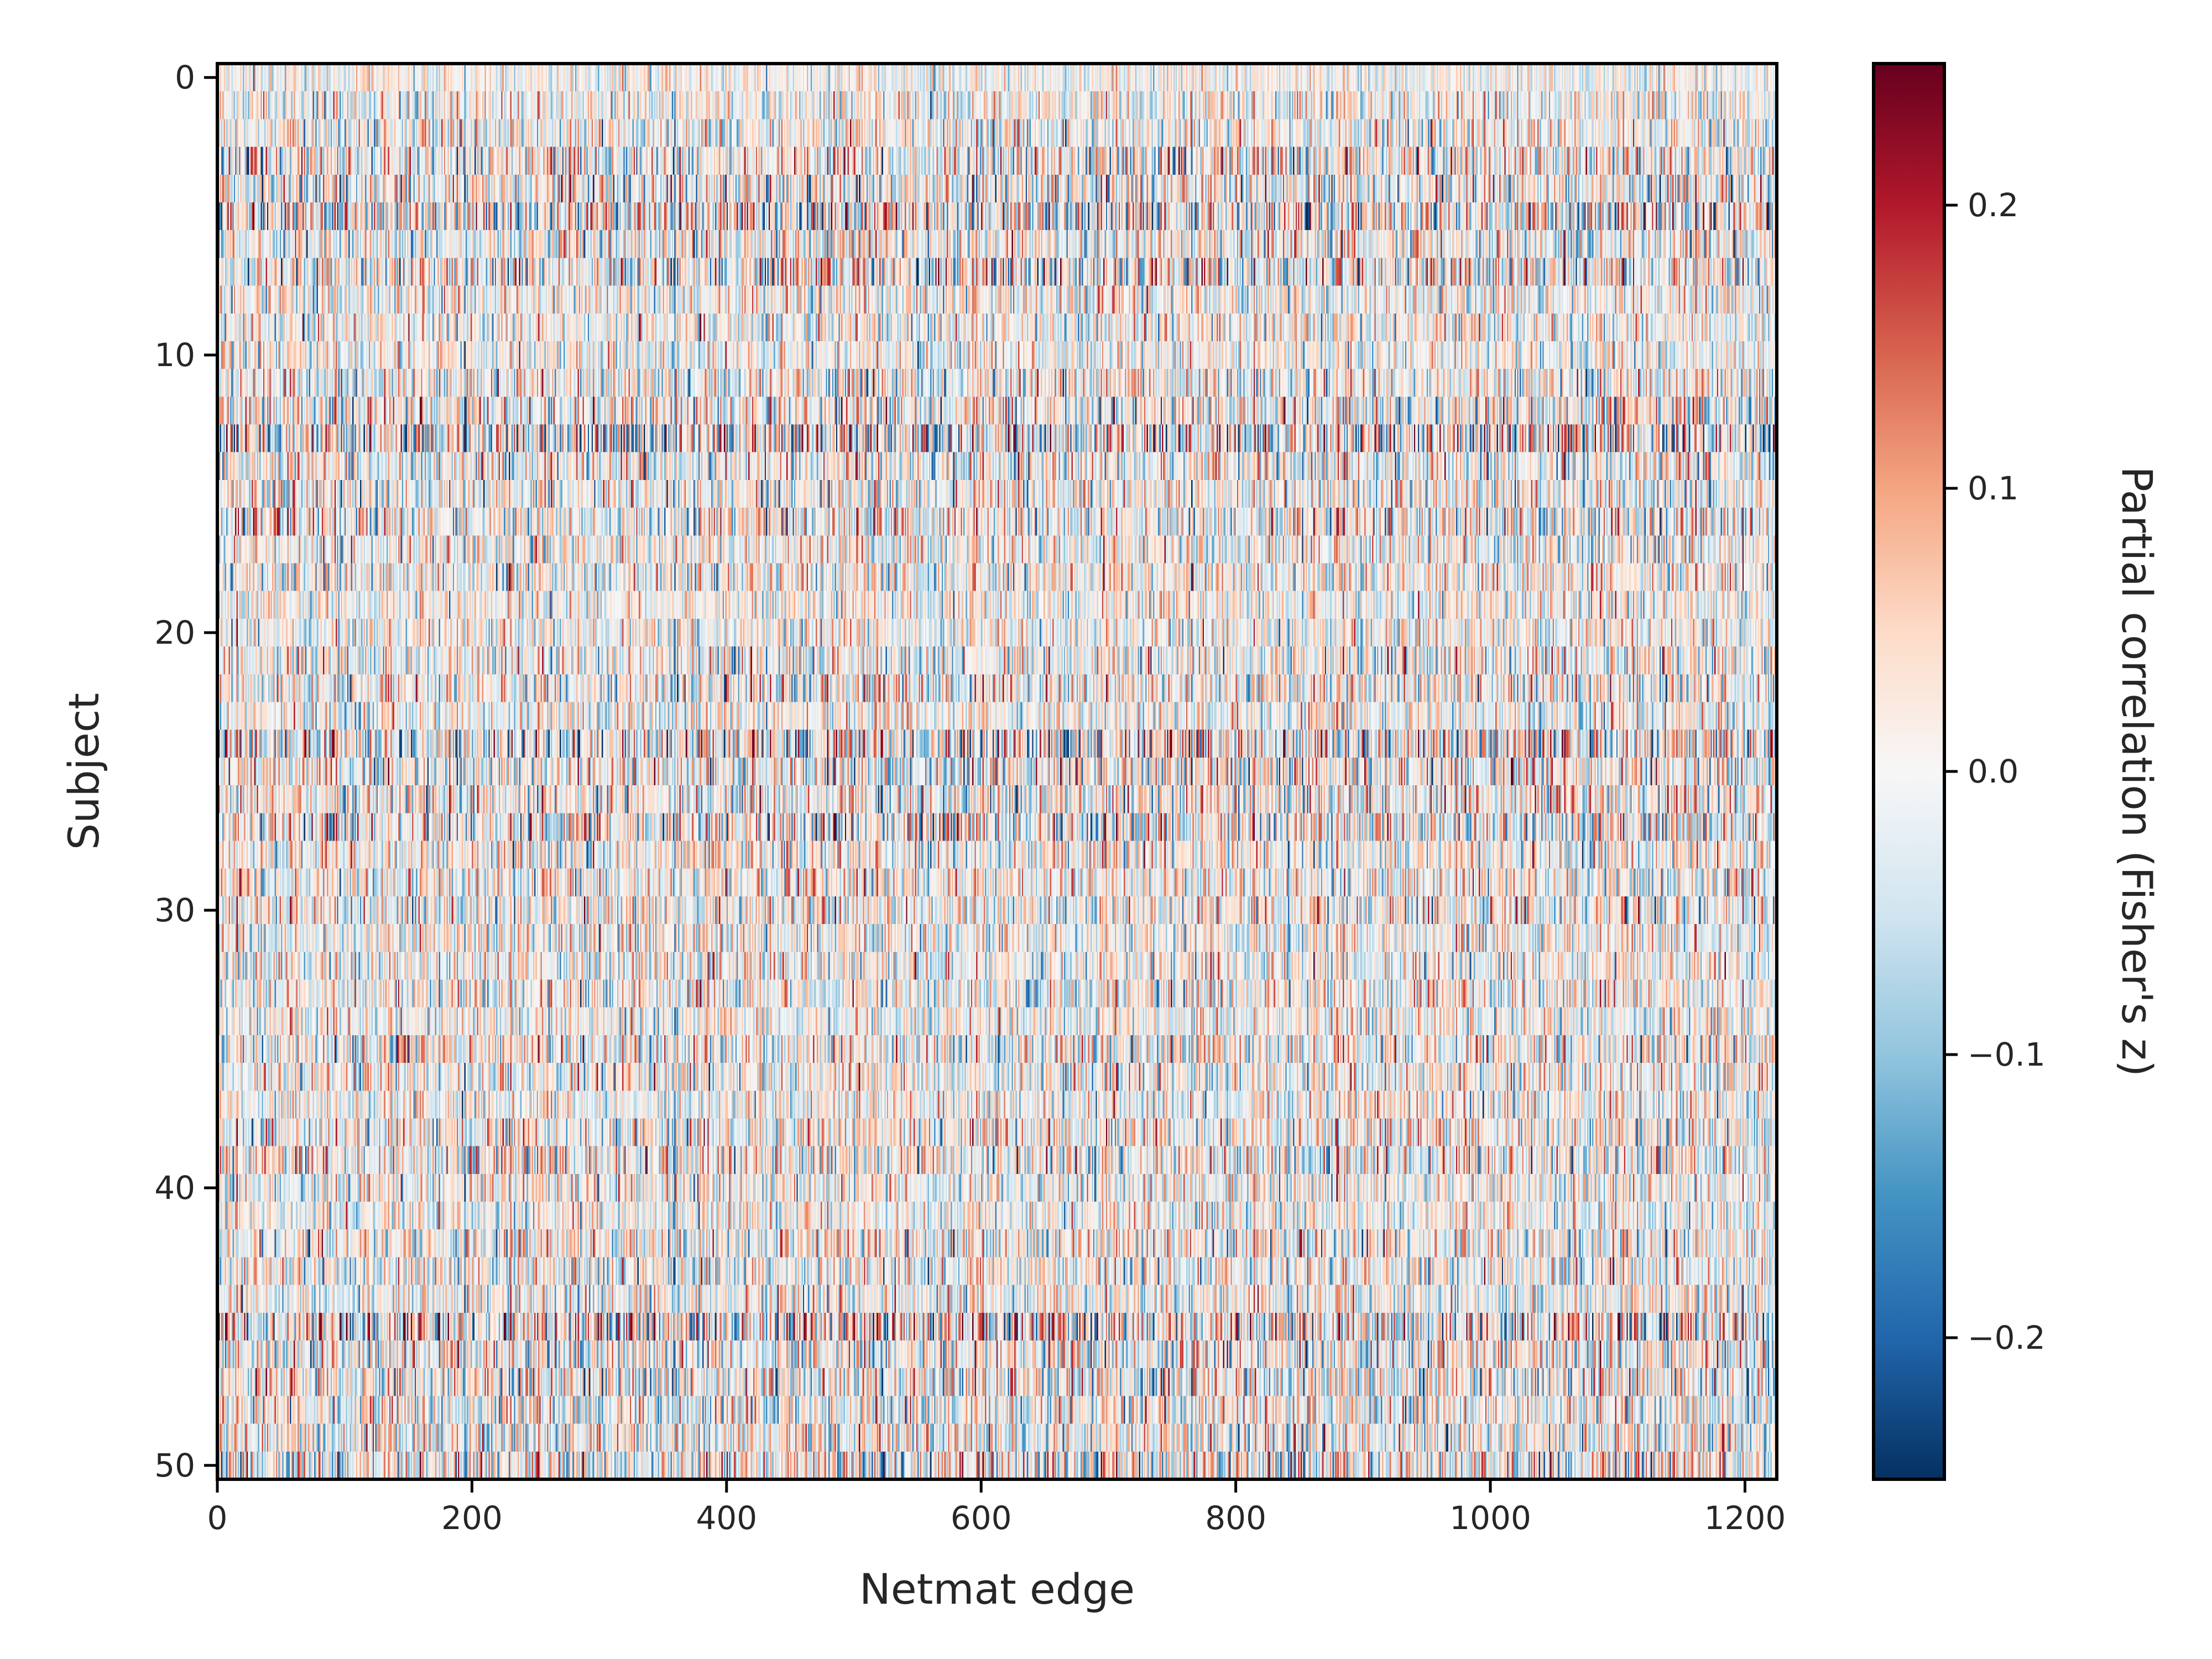 The image size is (2212, 1659). I want to click on x-axis: 0 200 400 600 800 1000 1200, so click(997, 1508).